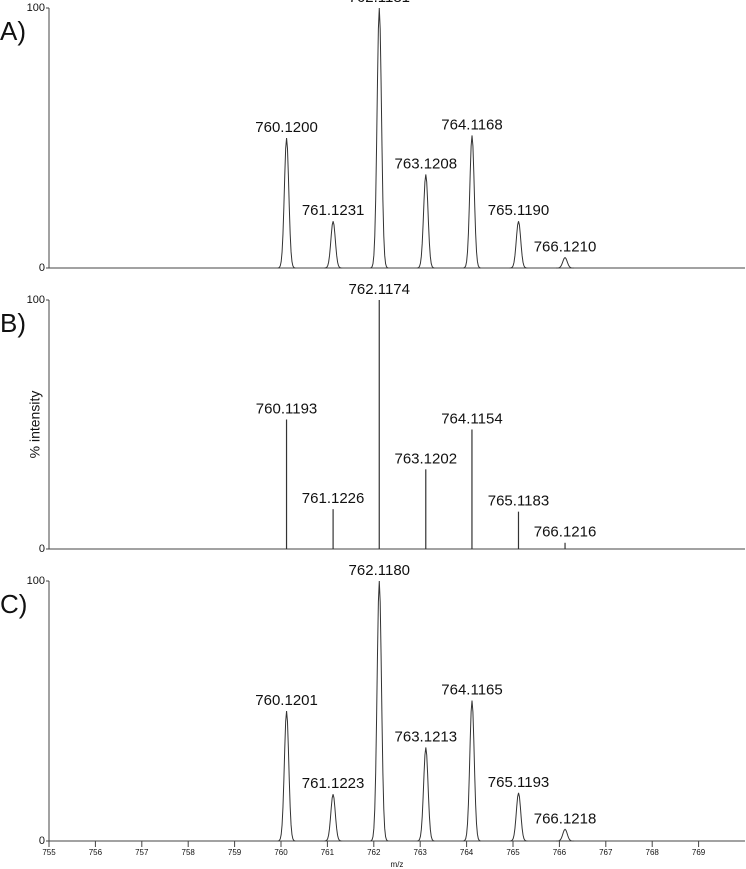  What do you see at coordinates (13, 323) in the screenshot?
I see `panel-label: B)` at bounding box center [13, 323].